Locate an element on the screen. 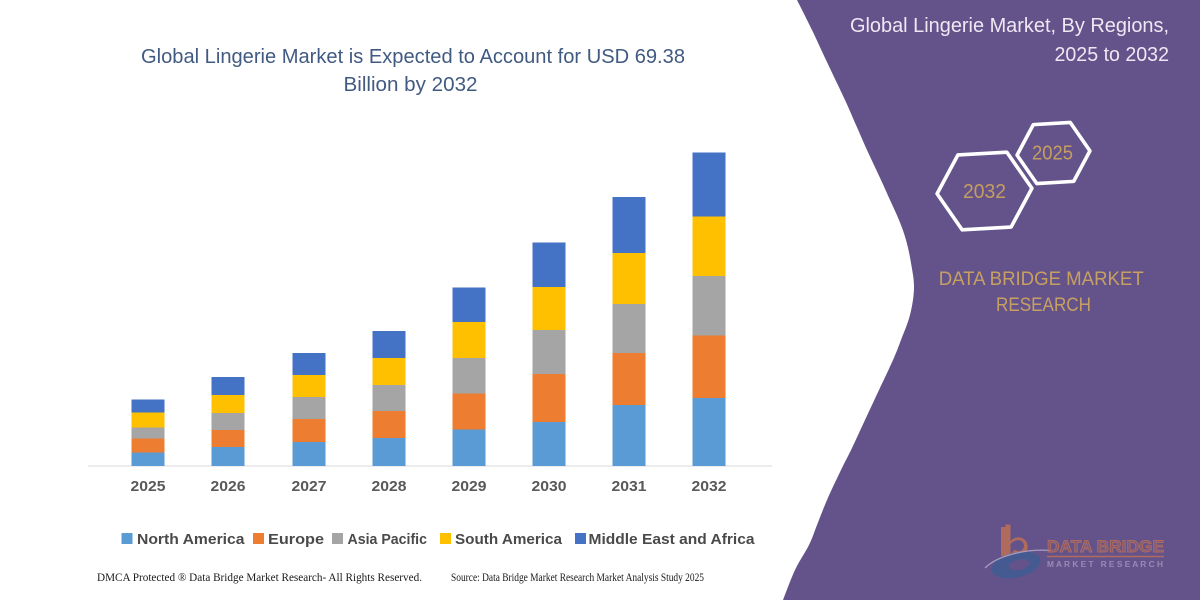 This screenshot has width=1200, height=600. svg-text: 2031 is located at coordinates (629, 486).